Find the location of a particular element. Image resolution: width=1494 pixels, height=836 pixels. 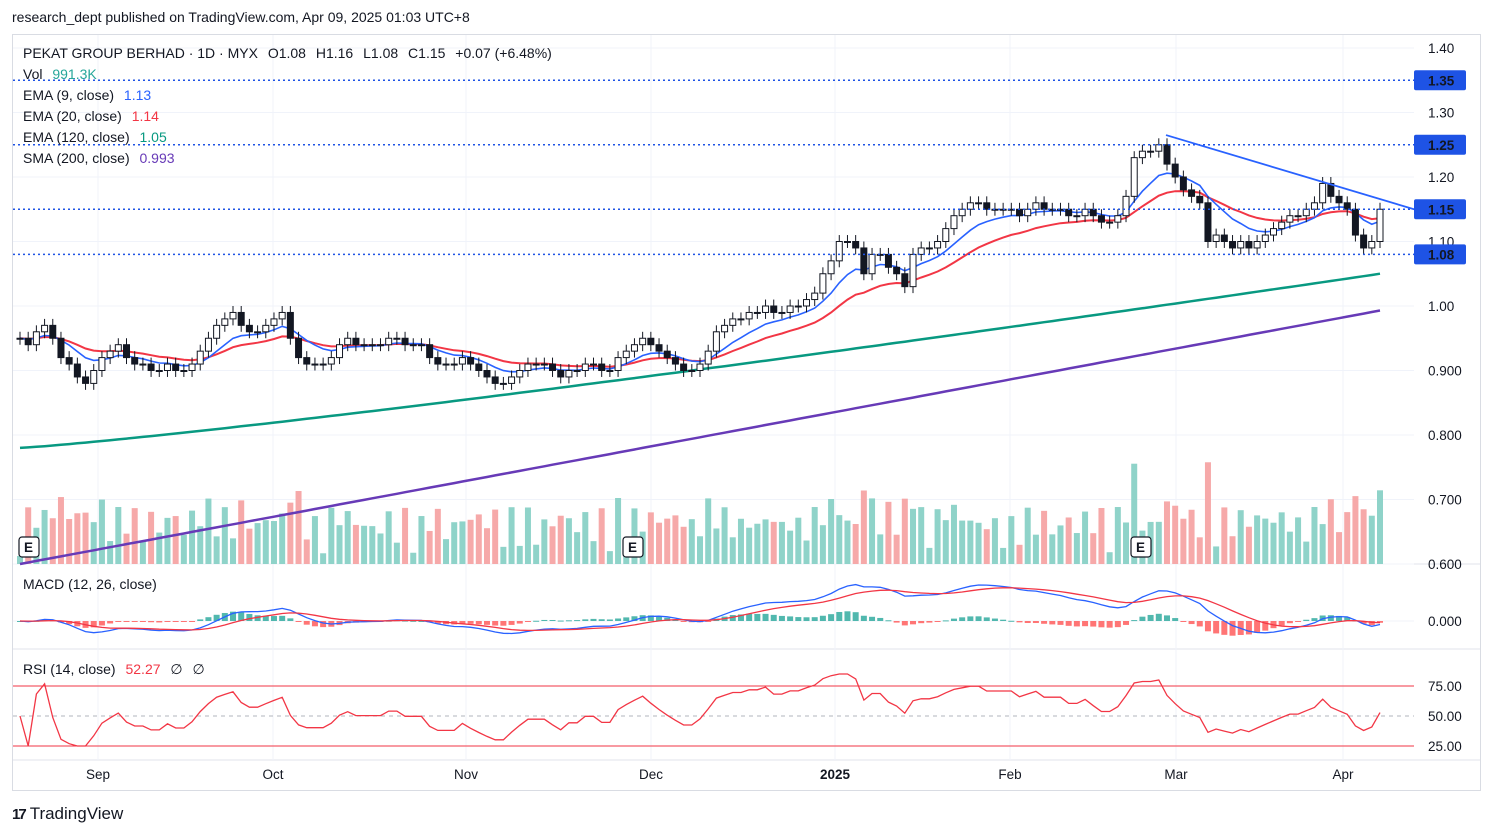

legend-rsi-value: 52.27 is located at coordinates (143, 669).